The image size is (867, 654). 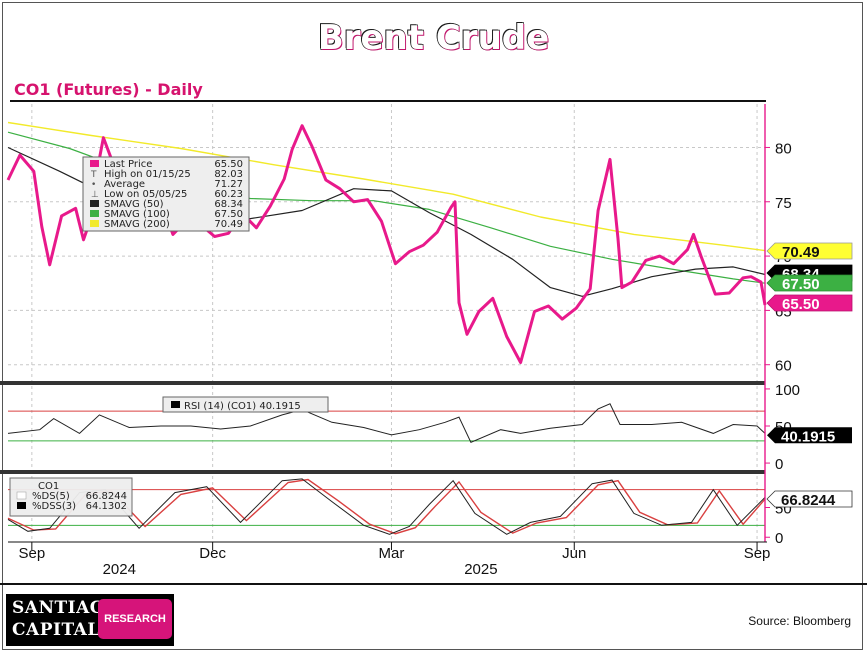 I want to click on x-year-label-0: 2024, so click(x=119, y=569).